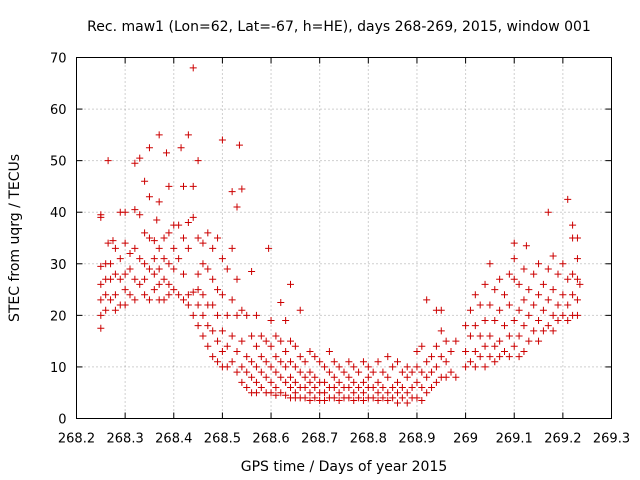  Describe the element at coordinates (416, 439) in the screenshot. I see `x-tick-label: 268.9` at that location.